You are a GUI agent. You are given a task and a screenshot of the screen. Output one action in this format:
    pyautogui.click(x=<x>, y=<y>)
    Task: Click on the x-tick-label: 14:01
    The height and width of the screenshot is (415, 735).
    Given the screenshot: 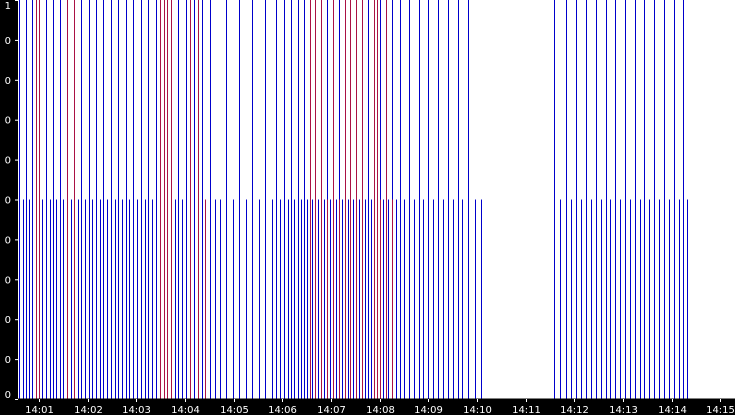 What is the action you would take?
    pyautogui.click(x=39, y=410)
    